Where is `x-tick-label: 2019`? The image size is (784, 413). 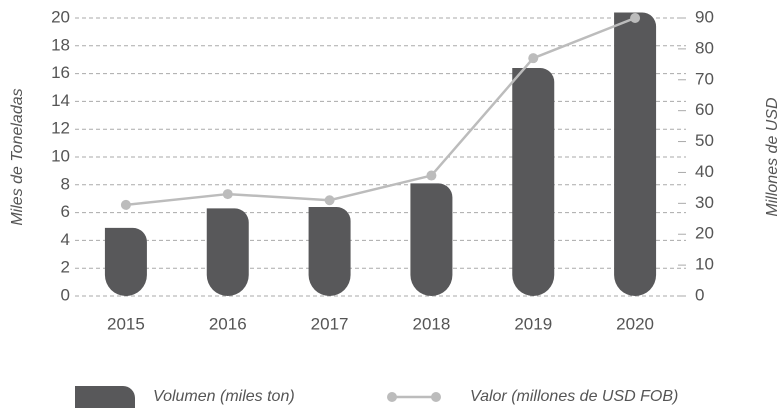
x-tick-label: 2019 is located at coordinates (533, 323).